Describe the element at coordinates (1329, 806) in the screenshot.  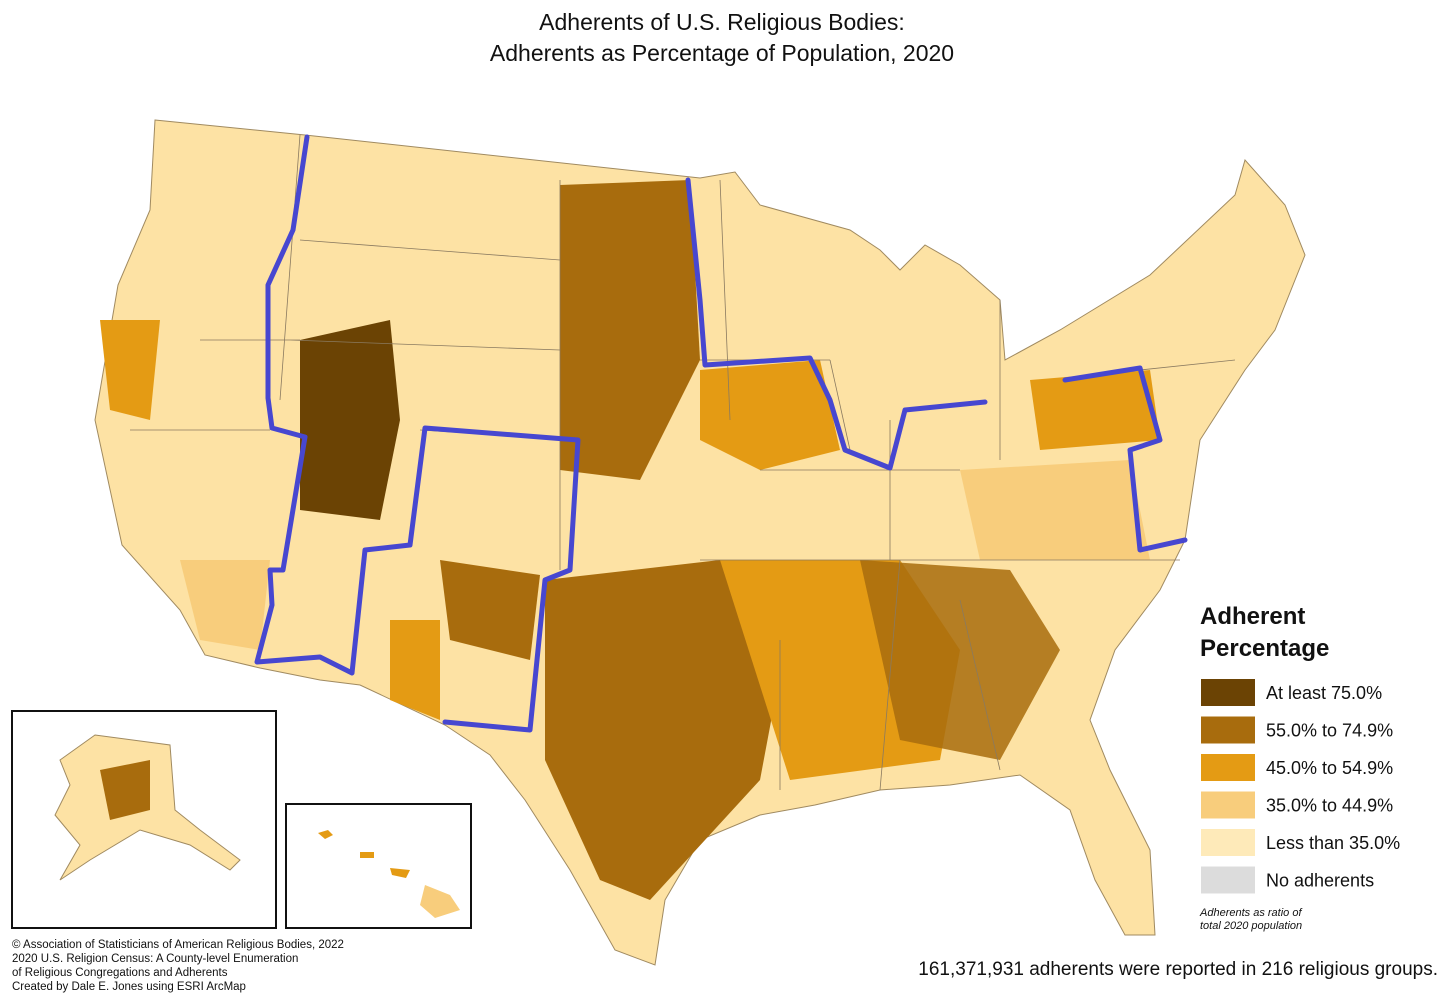
I see `legend-label: 35.0% to 44.9%` at that location.